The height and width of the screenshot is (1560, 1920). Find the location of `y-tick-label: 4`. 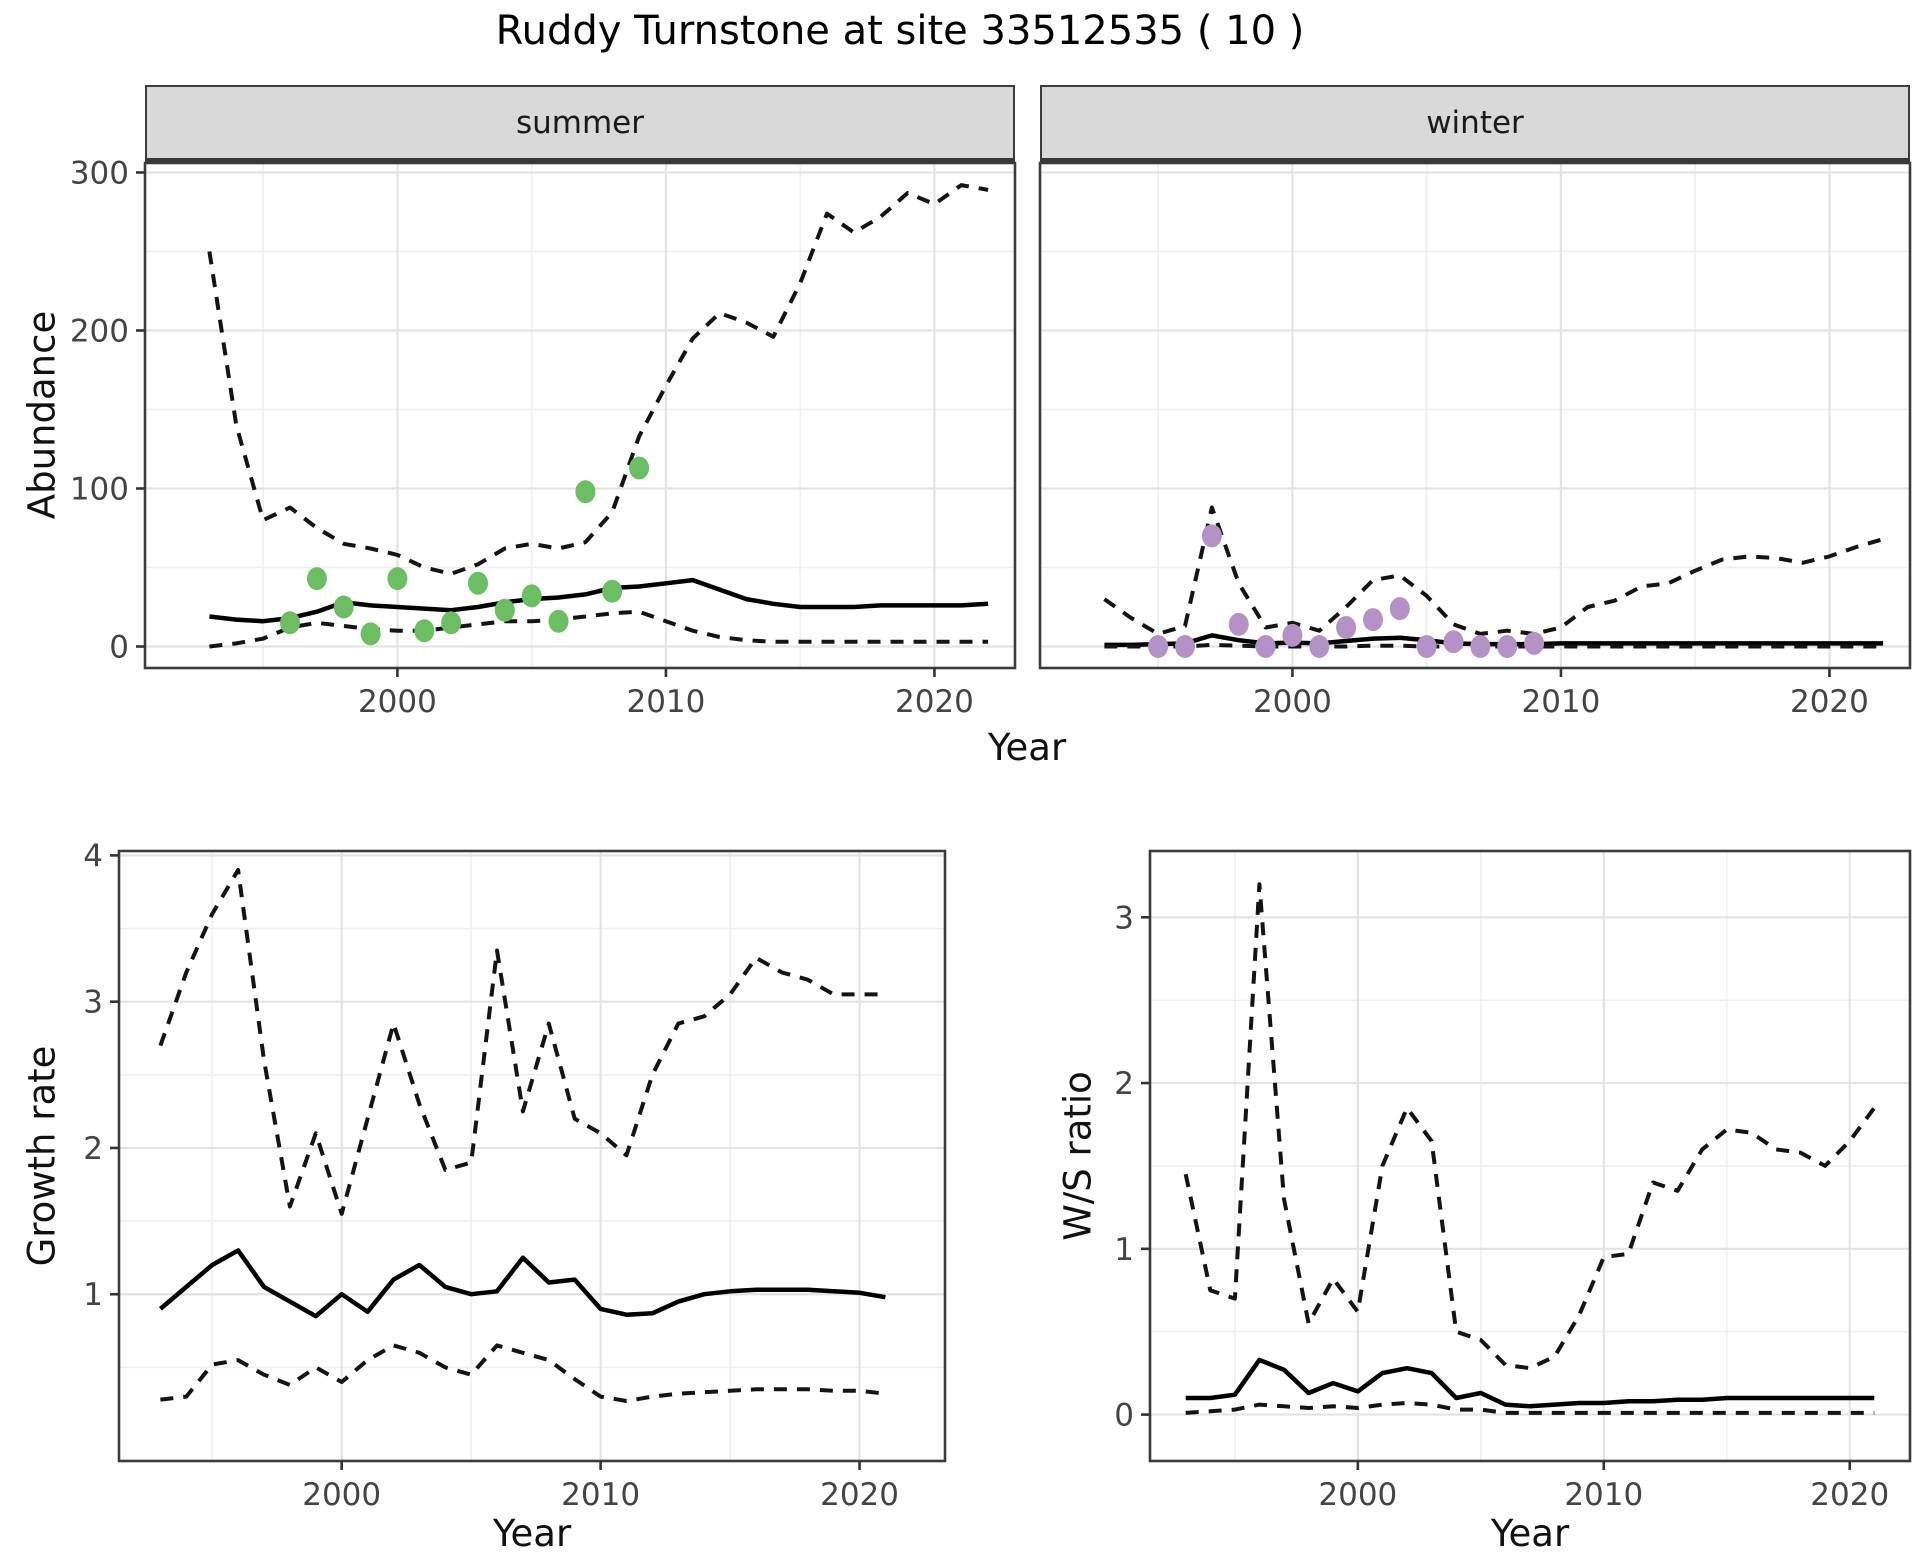

y-tick-label: 4 is located at coordinates (93, 856).